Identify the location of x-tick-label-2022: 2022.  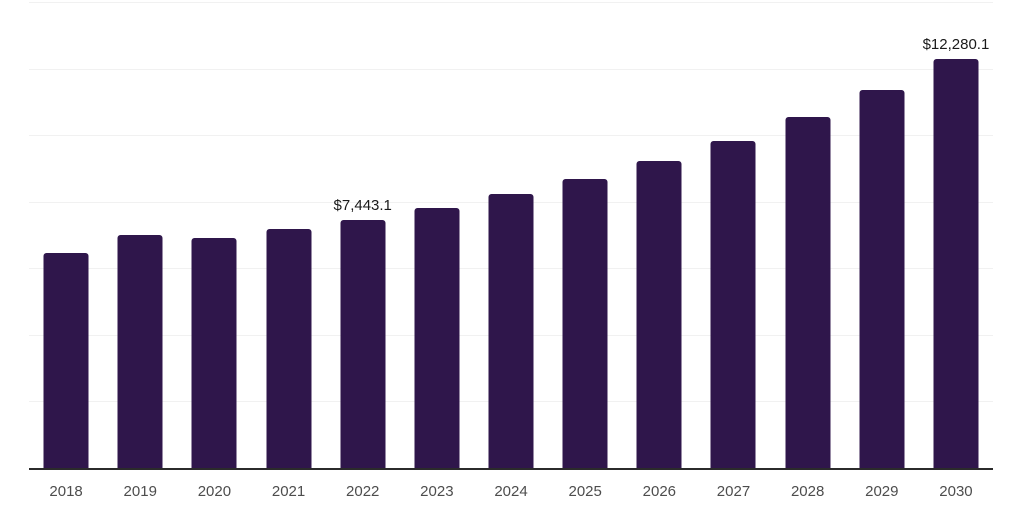
(363, 491).